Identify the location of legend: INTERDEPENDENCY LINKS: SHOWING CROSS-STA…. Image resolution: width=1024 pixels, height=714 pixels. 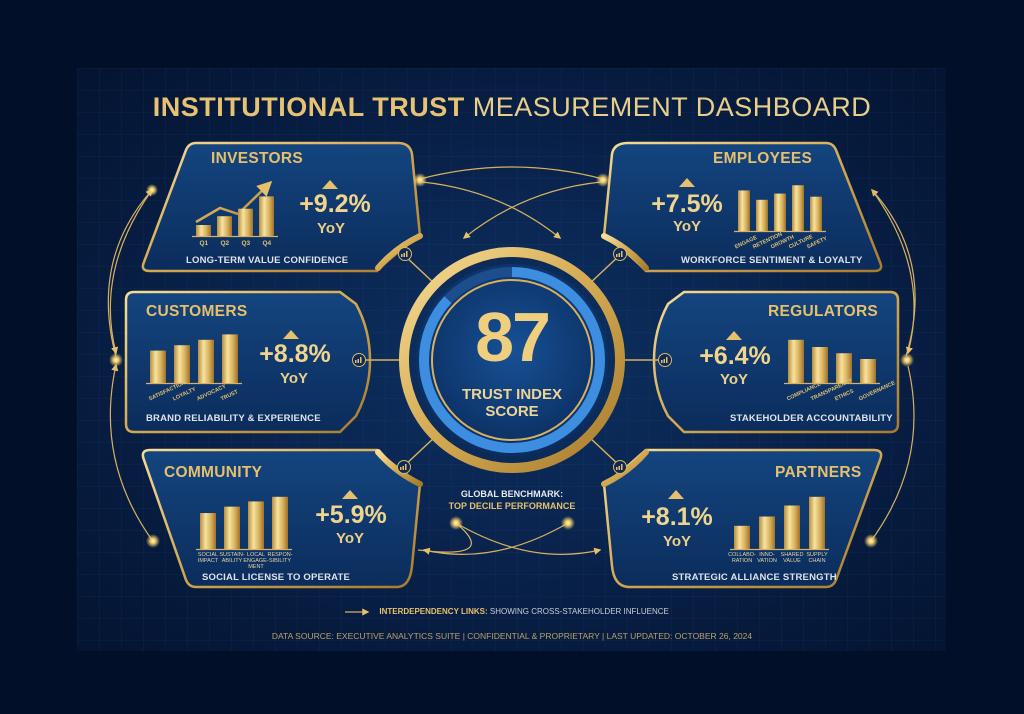
(512, 611).